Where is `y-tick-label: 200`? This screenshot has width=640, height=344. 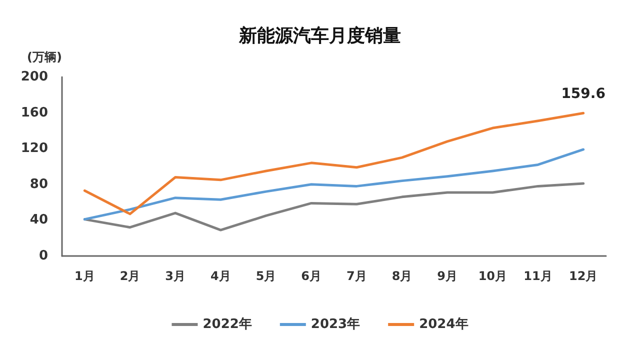 y-tick-label: 200 is located at coordinates (34, 77).